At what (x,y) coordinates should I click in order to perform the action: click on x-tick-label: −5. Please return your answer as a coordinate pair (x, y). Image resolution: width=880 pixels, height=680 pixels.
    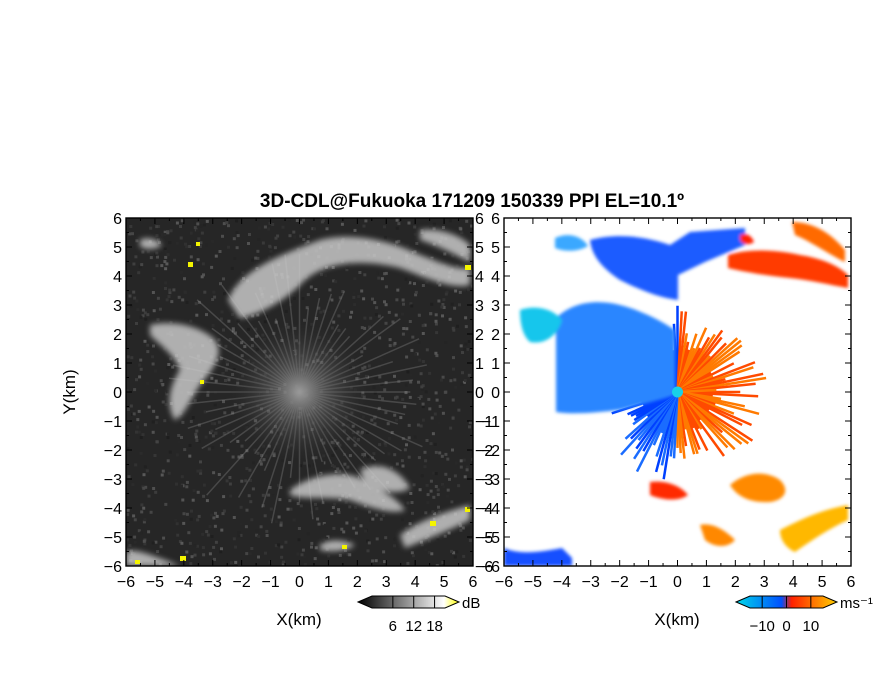
    Looking at the image, I should click on (533, 582).